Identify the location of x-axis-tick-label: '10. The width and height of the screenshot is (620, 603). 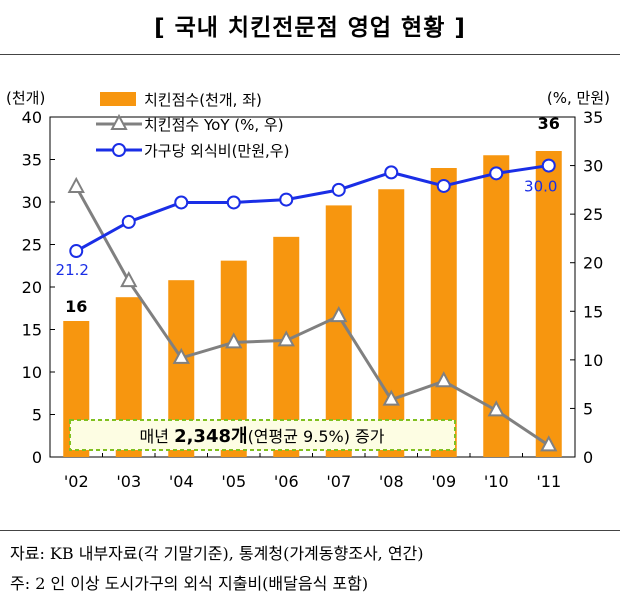
(496, 481).